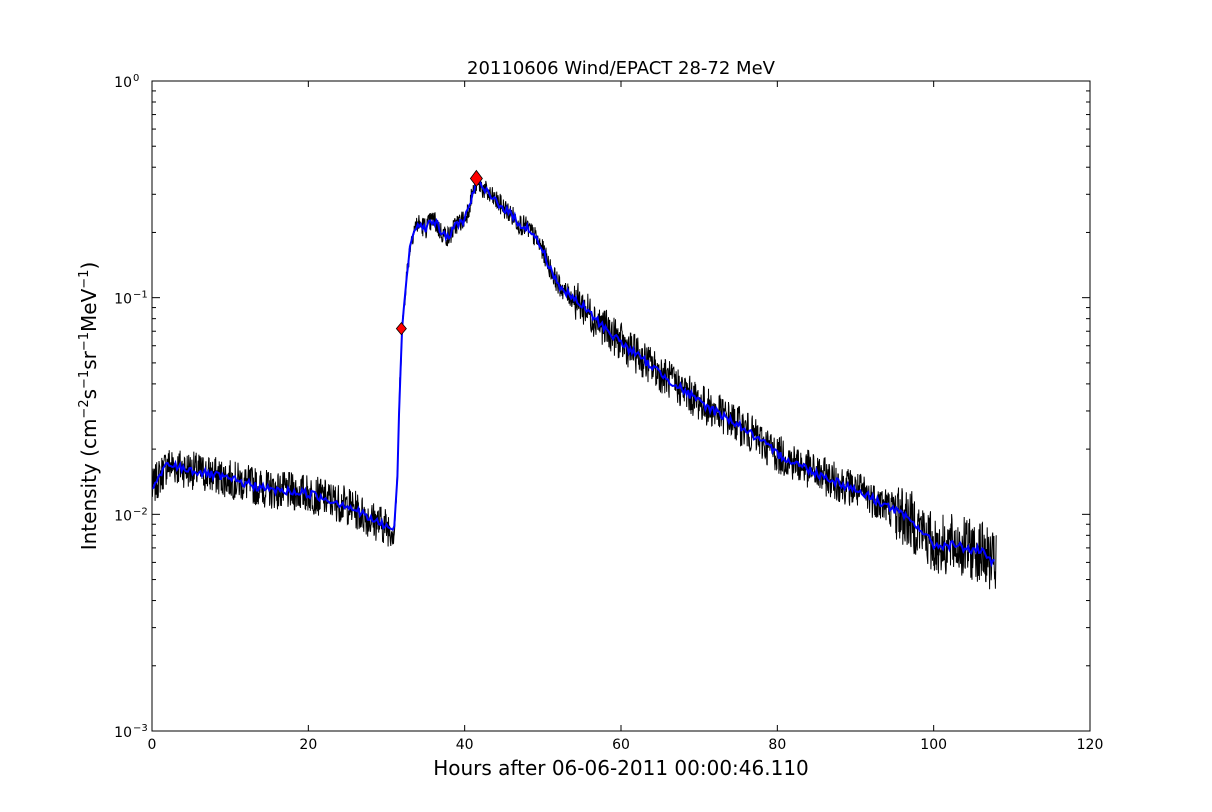 The image size is (1212, 812). What do you see at coordinates (777, 745) in the screenshot?
I see `x-tick-label: 80` at bounding box center [777, 745].